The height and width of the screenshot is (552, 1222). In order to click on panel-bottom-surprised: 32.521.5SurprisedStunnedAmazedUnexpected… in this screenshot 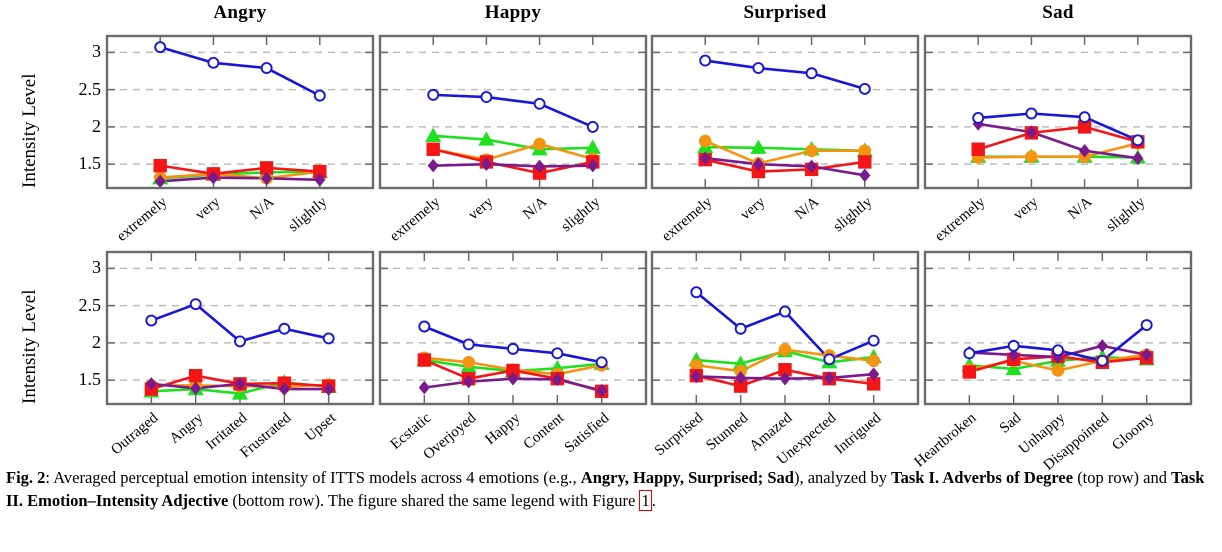, I will do `click(745, 342)`.